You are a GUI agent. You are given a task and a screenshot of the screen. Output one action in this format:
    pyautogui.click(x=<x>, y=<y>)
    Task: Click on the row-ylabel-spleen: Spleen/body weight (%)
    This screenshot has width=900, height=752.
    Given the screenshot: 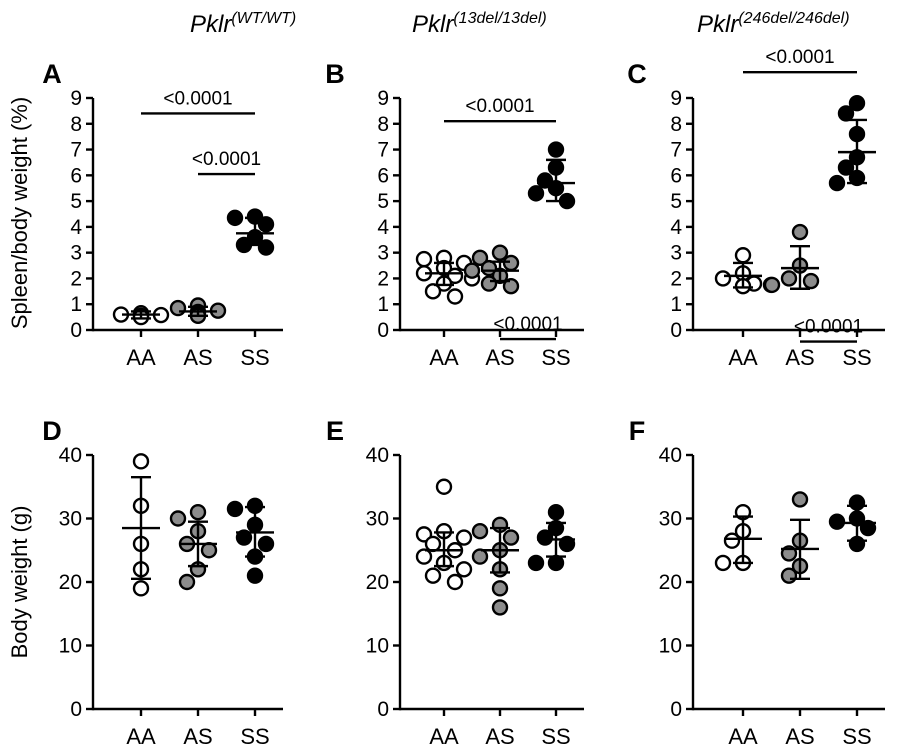 What is the action you would take?
    pyautogui.click(x=19, y=213)
    